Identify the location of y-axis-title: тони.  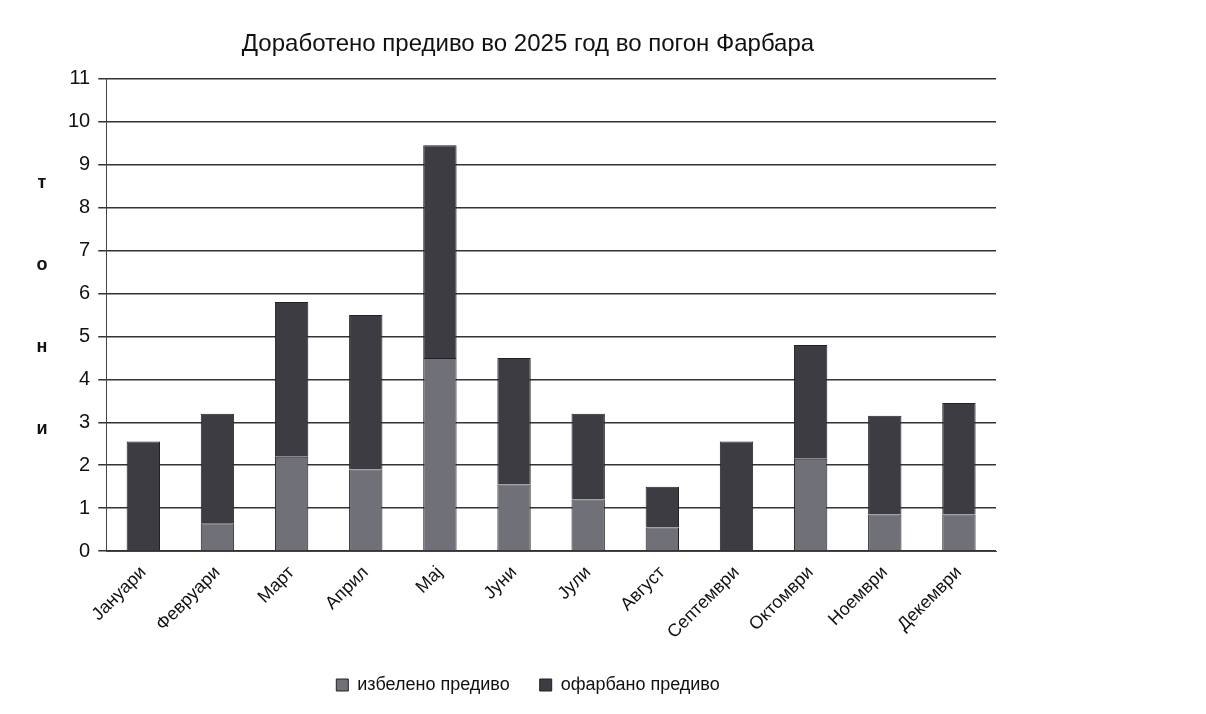
(42, 336).